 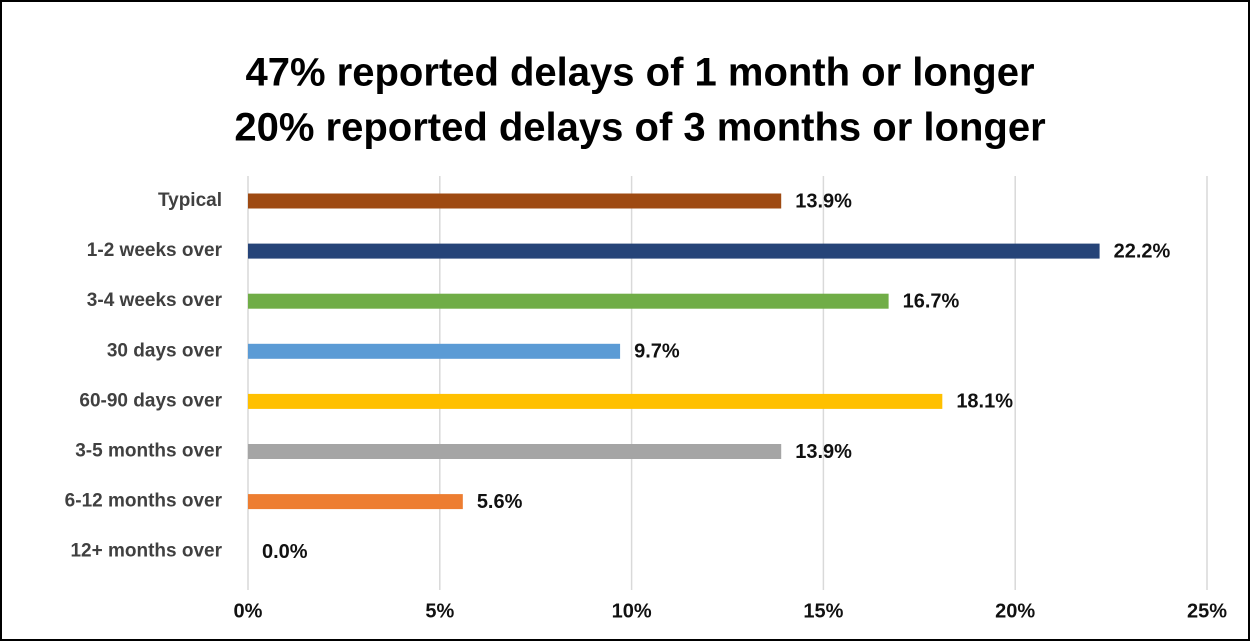 What do you see at coordinates (190, 200) in the screenshot?
I see `y-tick-label: Typical` at bounding box center [190, 200].